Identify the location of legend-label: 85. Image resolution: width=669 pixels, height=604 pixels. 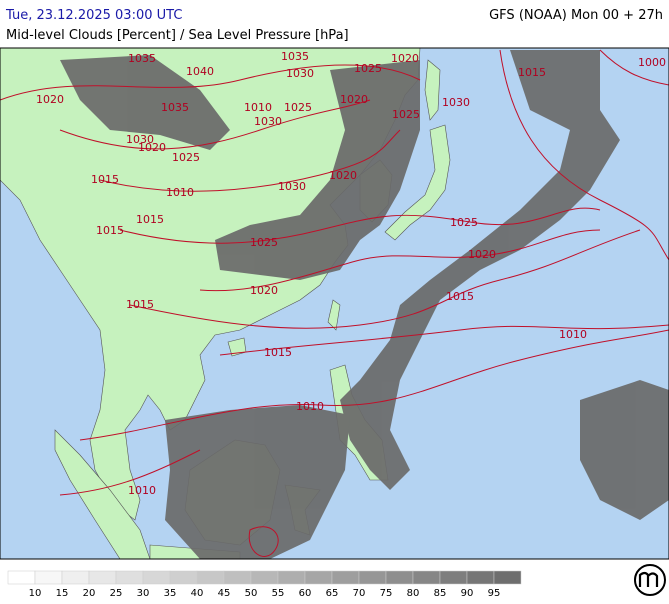
(440, 593).